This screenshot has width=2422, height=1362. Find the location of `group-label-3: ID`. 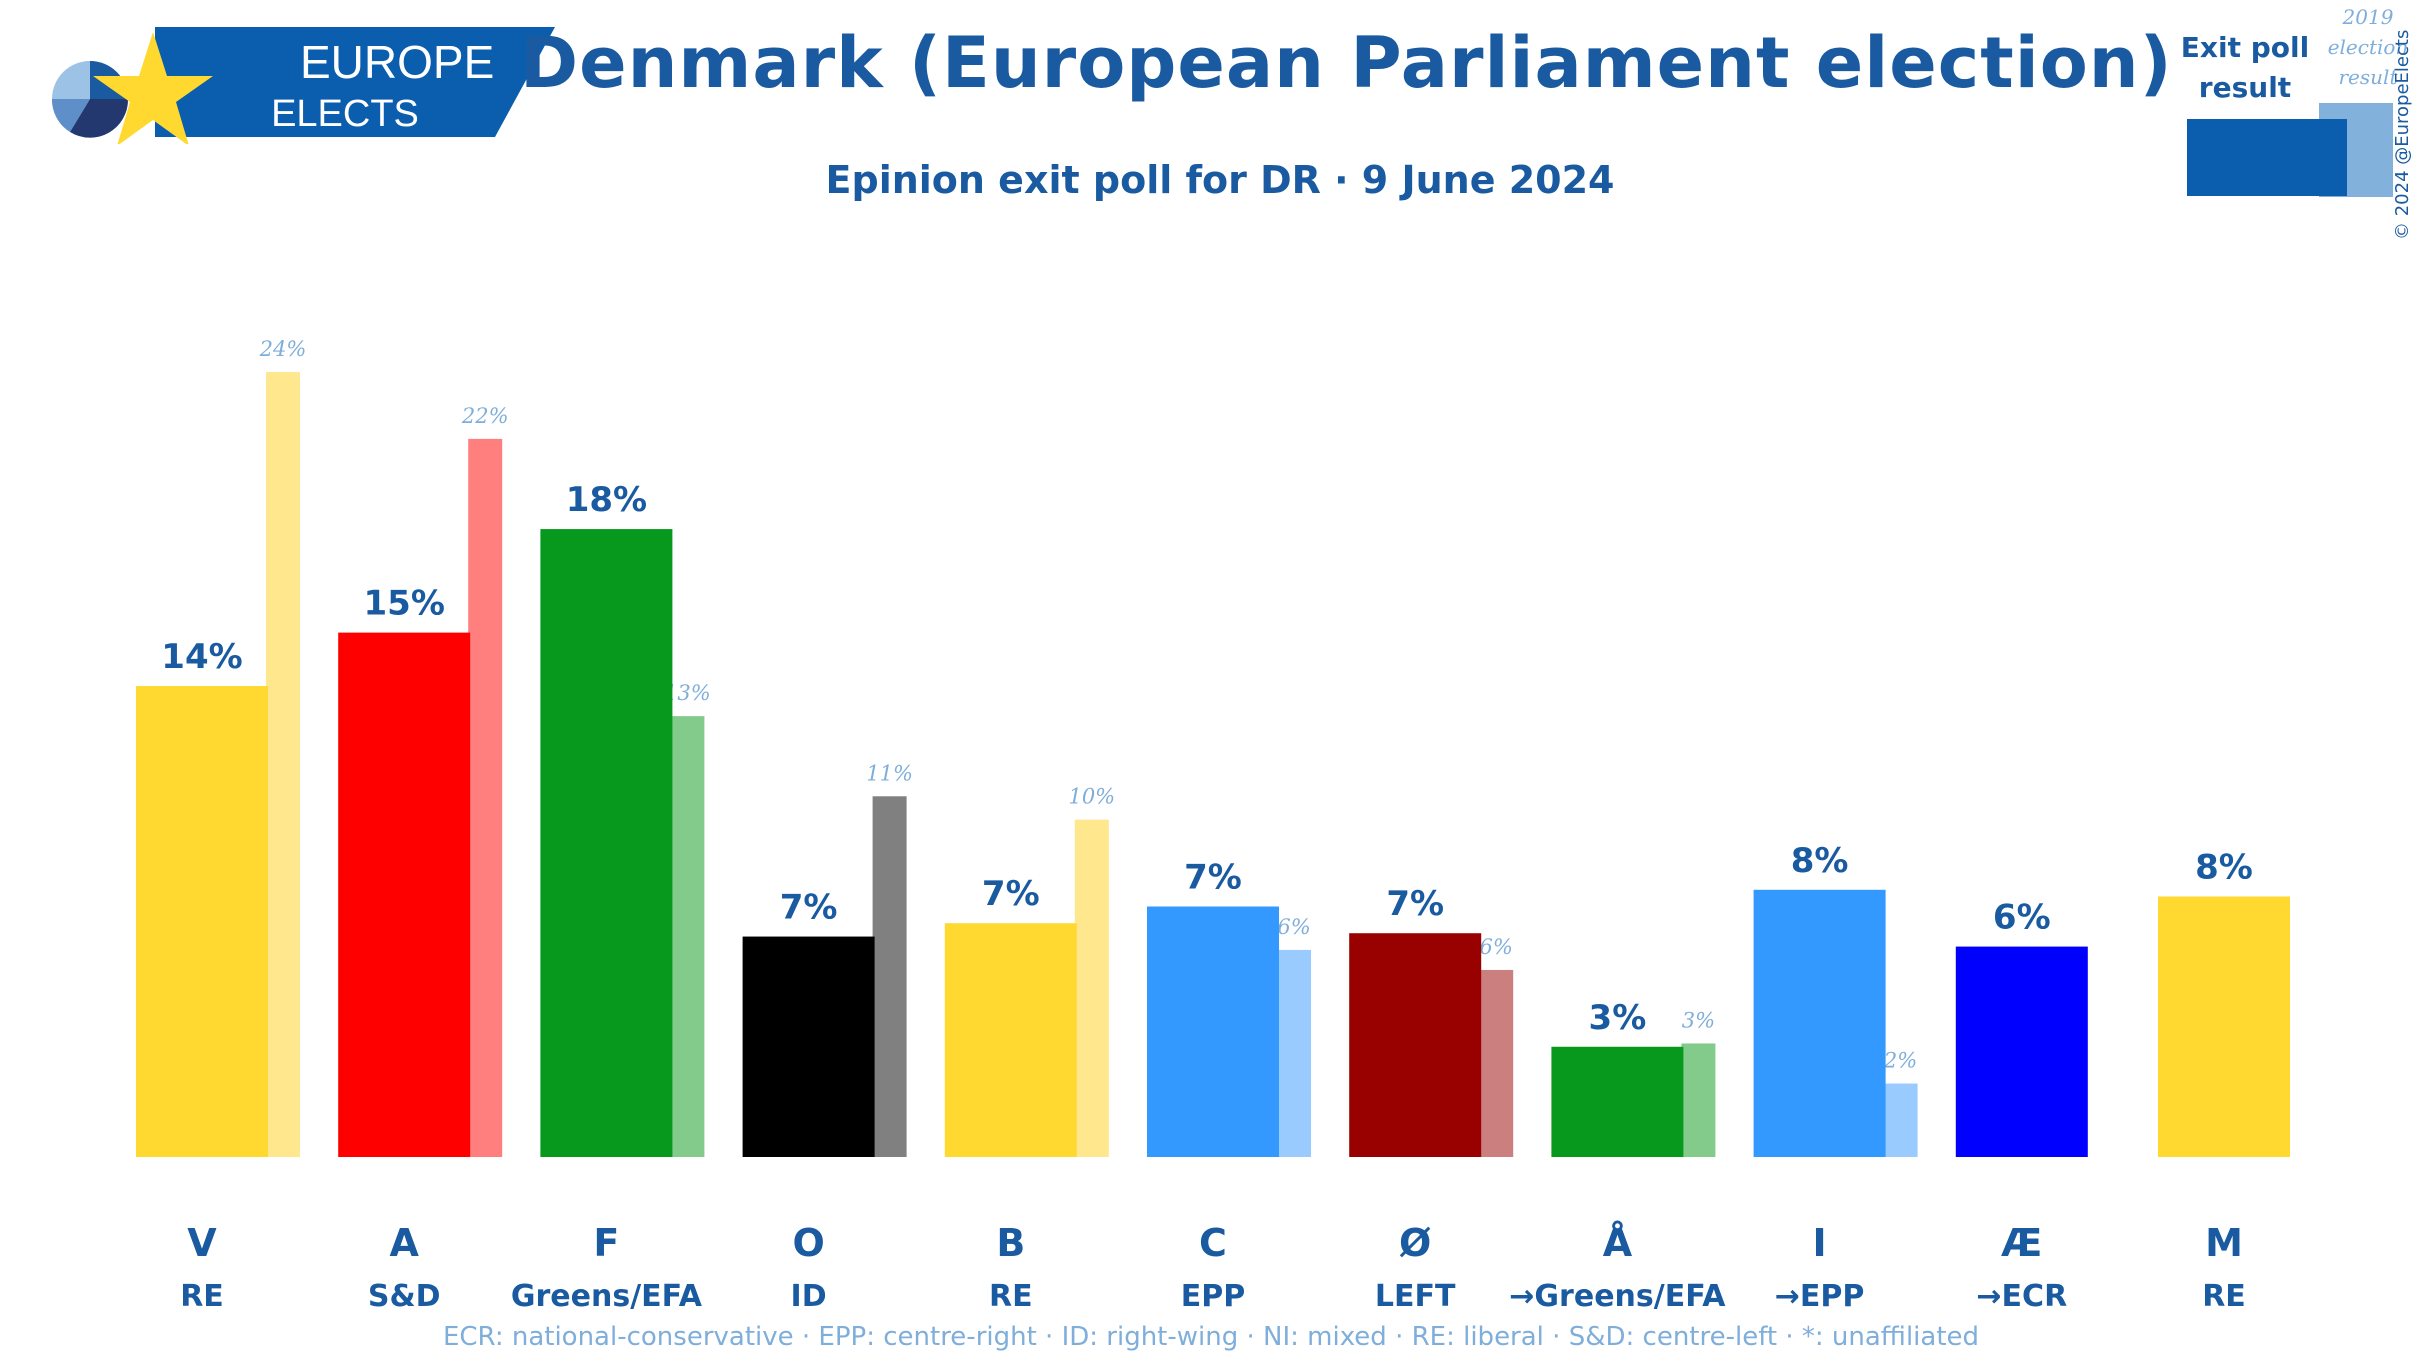

group-label-3: ID is located at coordinates (809, 1296).